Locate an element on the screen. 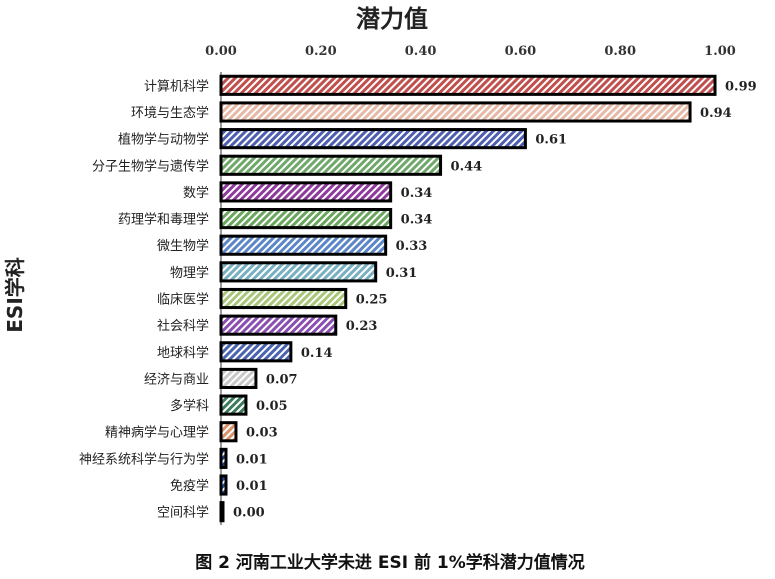  value-label: 0.07 is located at coordinates (282, 379).